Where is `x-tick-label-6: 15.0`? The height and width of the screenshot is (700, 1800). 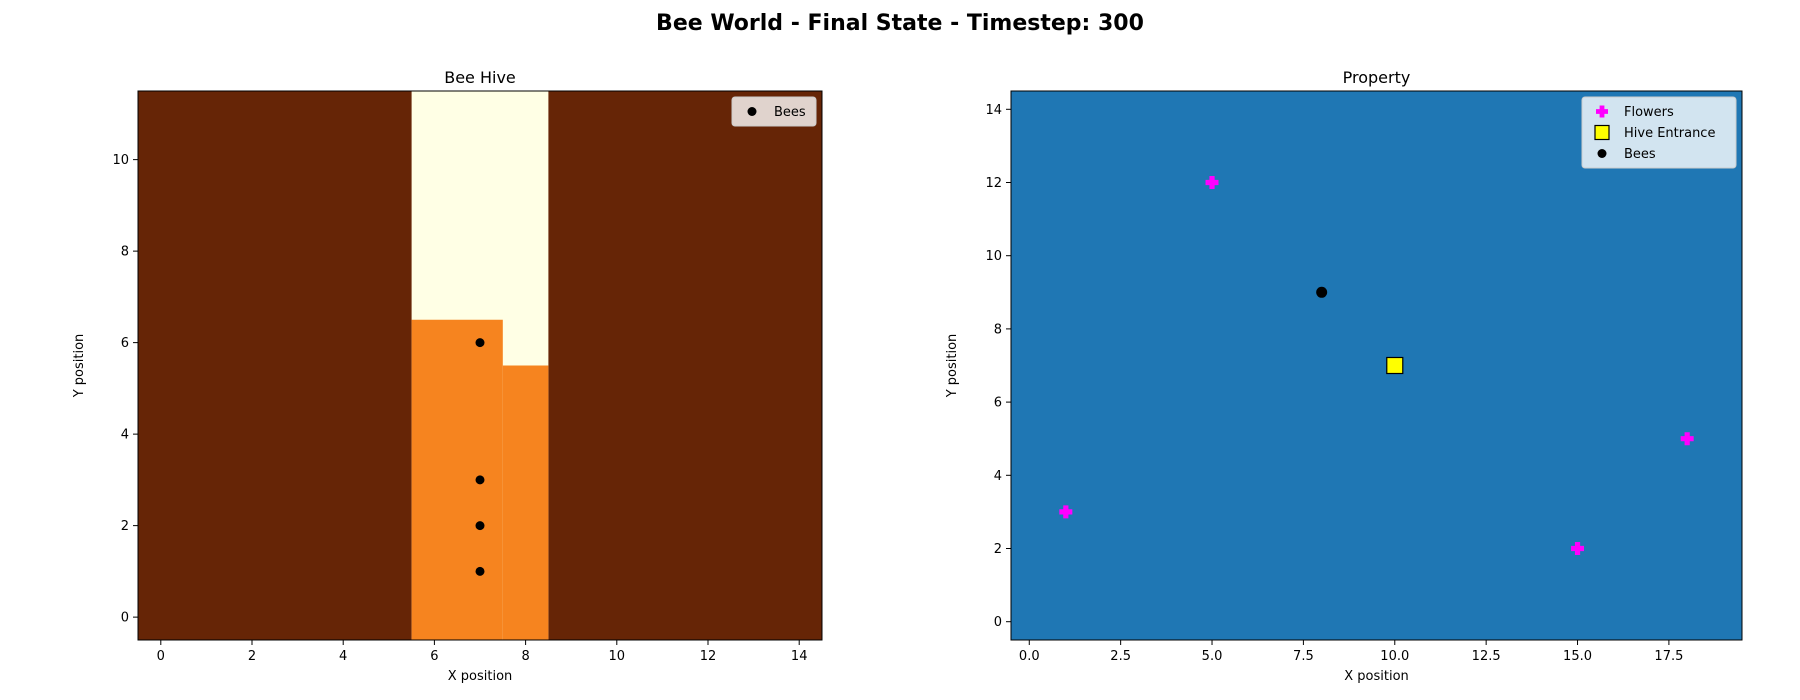
x-tick-label-6: 15.0 is located at coordinates (1577, 656).